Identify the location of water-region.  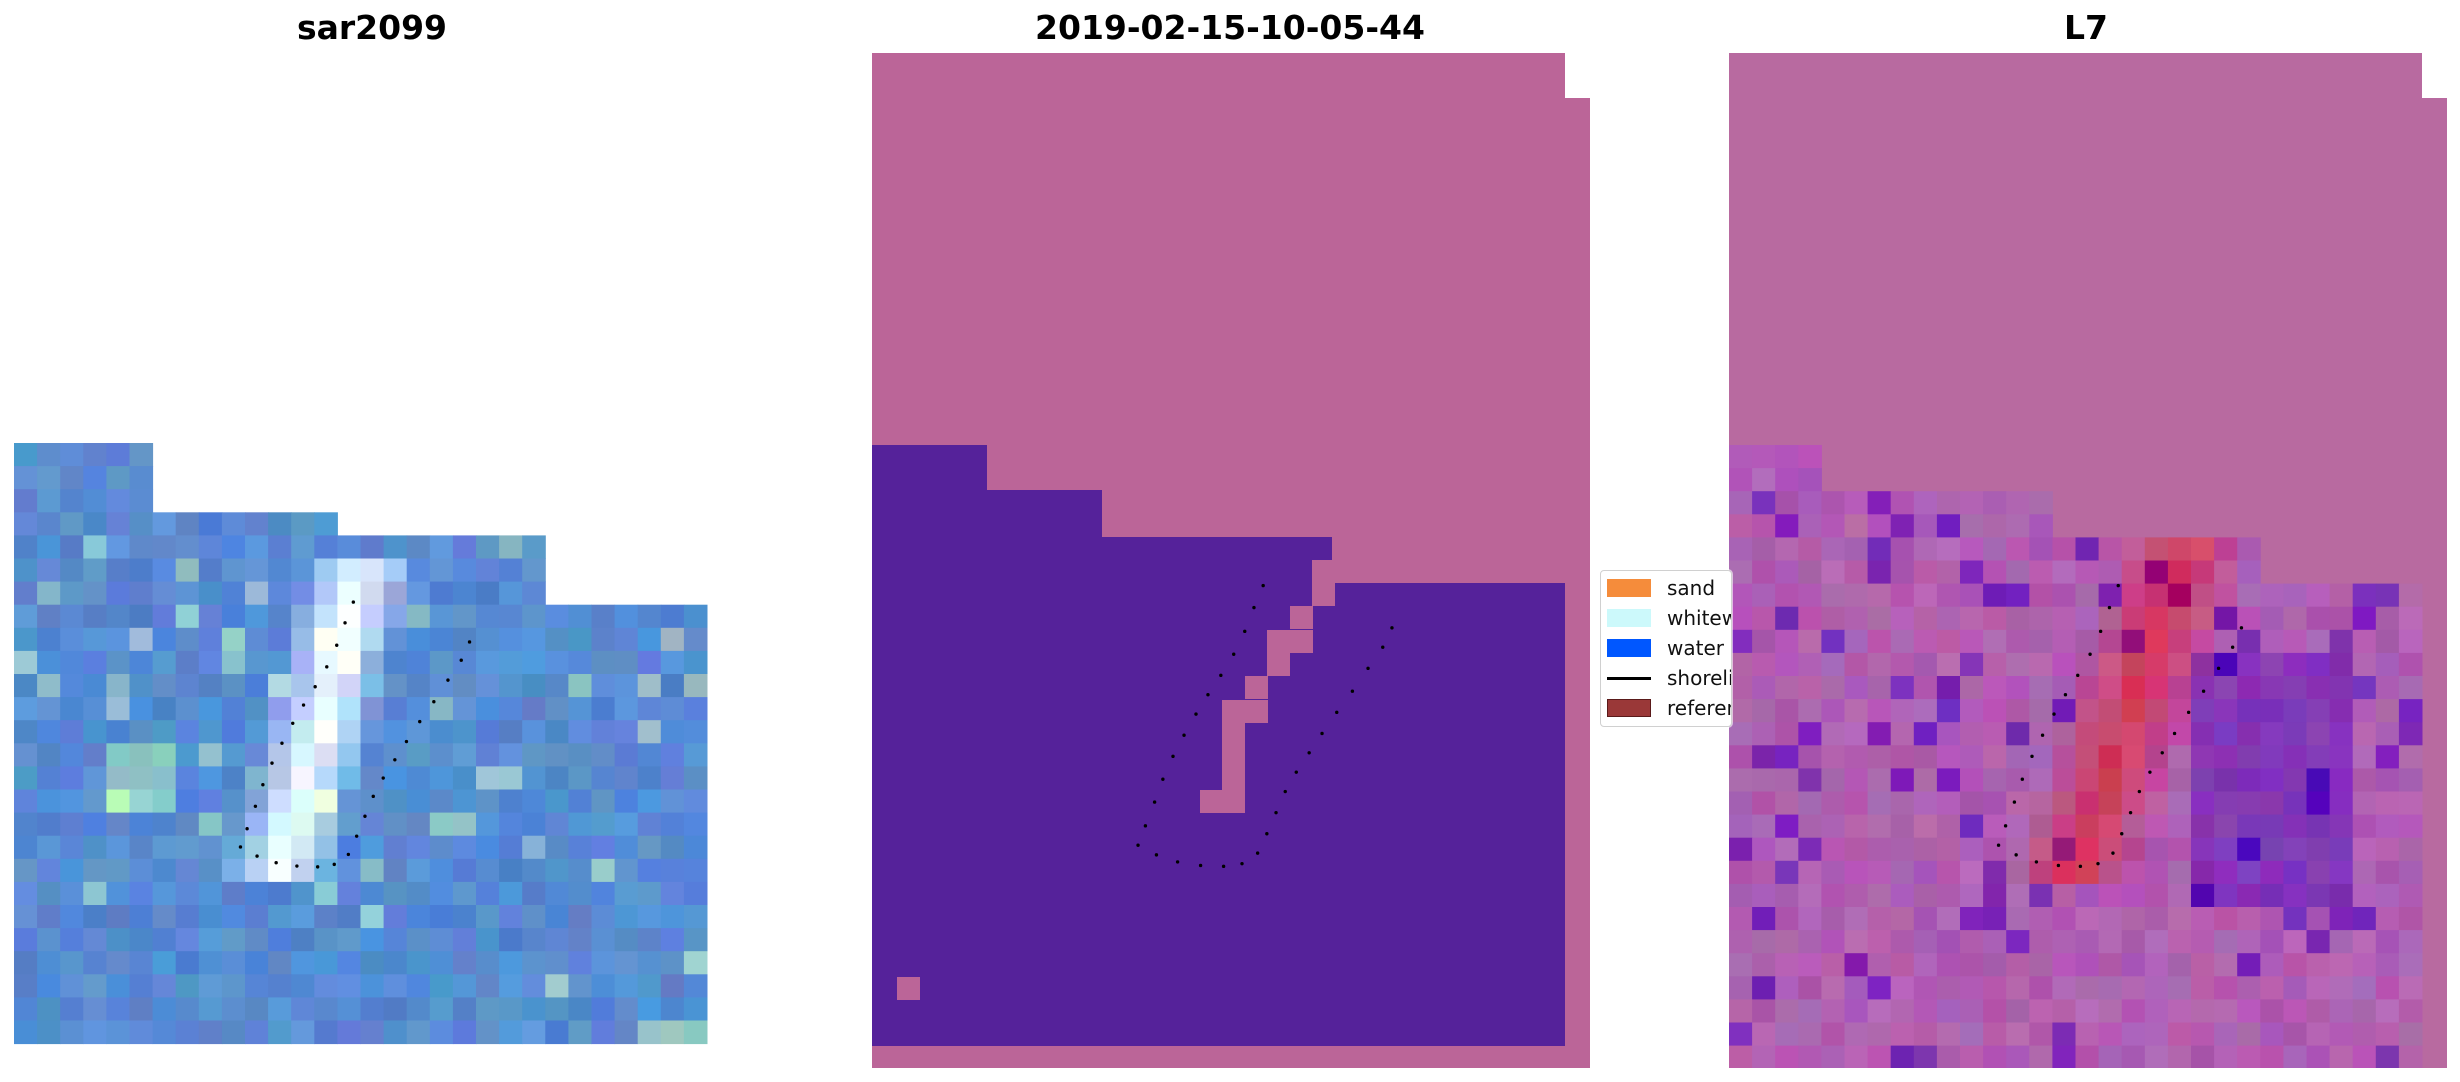
(929, 745).